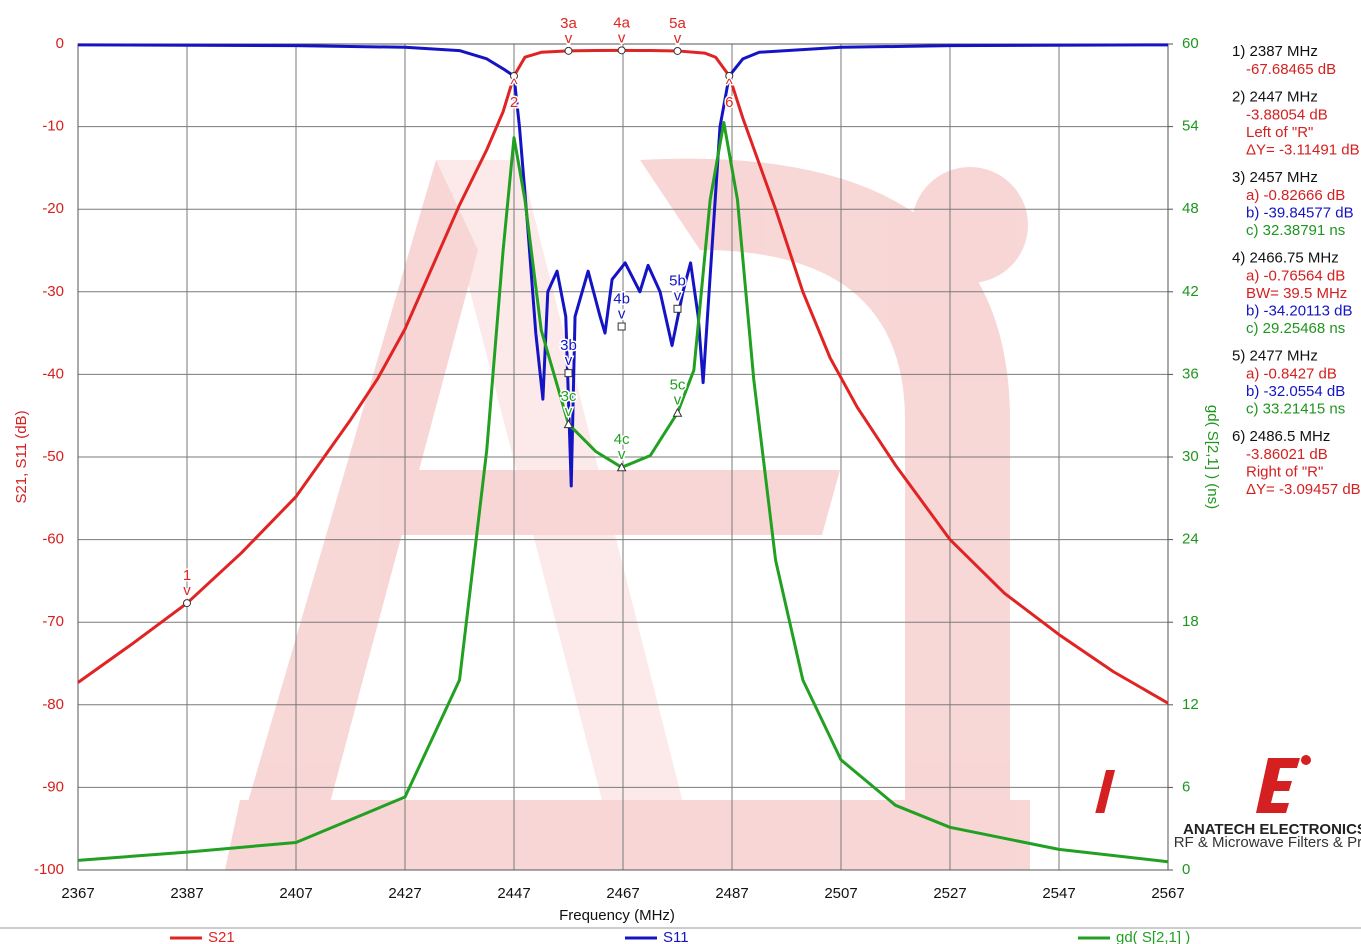 The height and width of the screenshot is (944, 1361). What do you see at coordinates (731, 893) in the screenshot?
I see `x-tick-label: 2487` at bounding box center [731, 893].